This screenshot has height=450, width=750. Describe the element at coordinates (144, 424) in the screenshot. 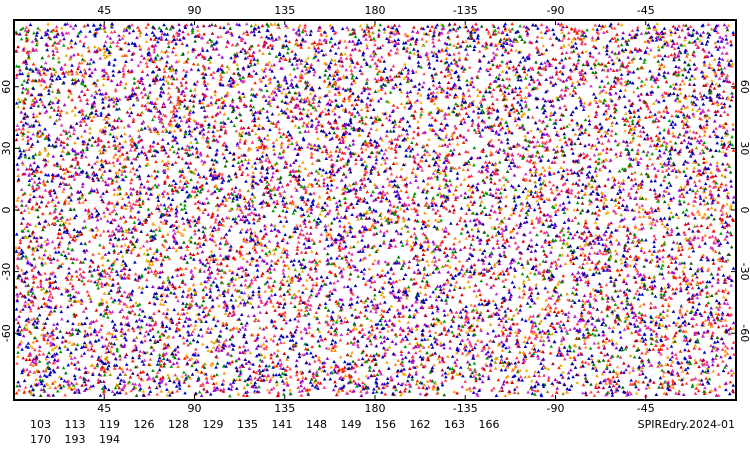

I see `legend-entry: 126` at that location.